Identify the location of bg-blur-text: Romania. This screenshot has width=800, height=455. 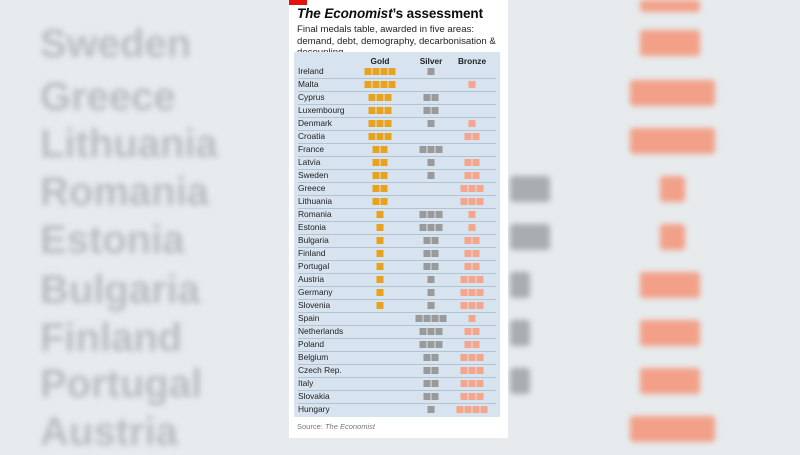
(124, 192).